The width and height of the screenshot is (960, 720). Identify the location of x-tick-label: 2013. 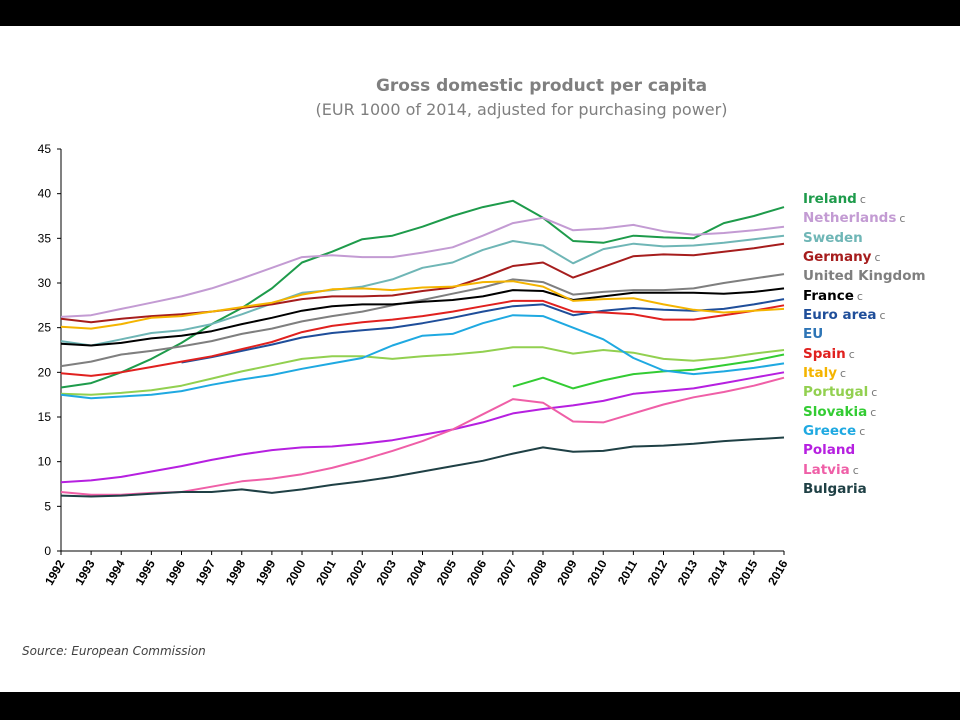
(688, 572).